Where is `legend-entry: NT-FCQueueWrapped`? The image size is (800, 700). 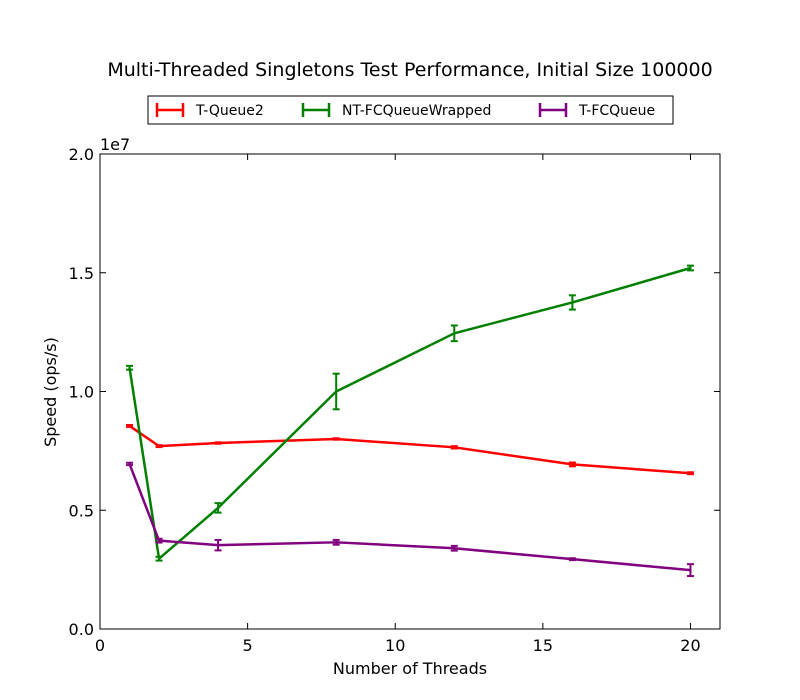 legend-entry: NT-FCQueueWrapped is located at coordinates (396, 111).